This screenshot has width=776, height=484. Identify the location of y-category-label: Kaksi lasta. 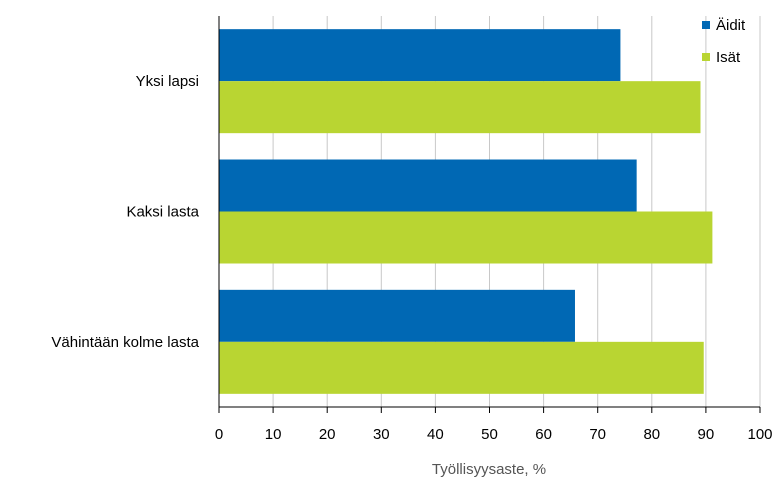
(162, 212).